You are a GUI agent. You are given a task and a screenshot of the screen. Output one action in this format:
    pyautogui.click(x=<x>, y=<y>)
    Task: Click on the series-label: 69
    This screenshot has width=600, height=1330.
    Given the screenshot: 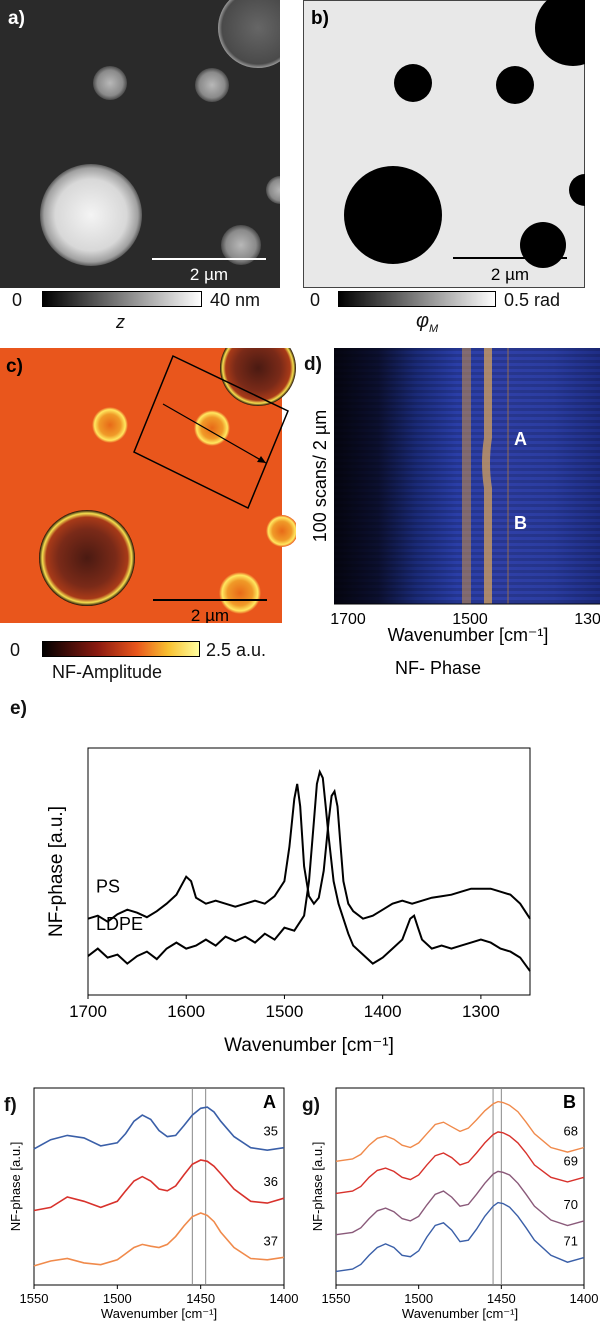 What is the action you would take?
    pyautogui.click(x=571, y=1160)
    